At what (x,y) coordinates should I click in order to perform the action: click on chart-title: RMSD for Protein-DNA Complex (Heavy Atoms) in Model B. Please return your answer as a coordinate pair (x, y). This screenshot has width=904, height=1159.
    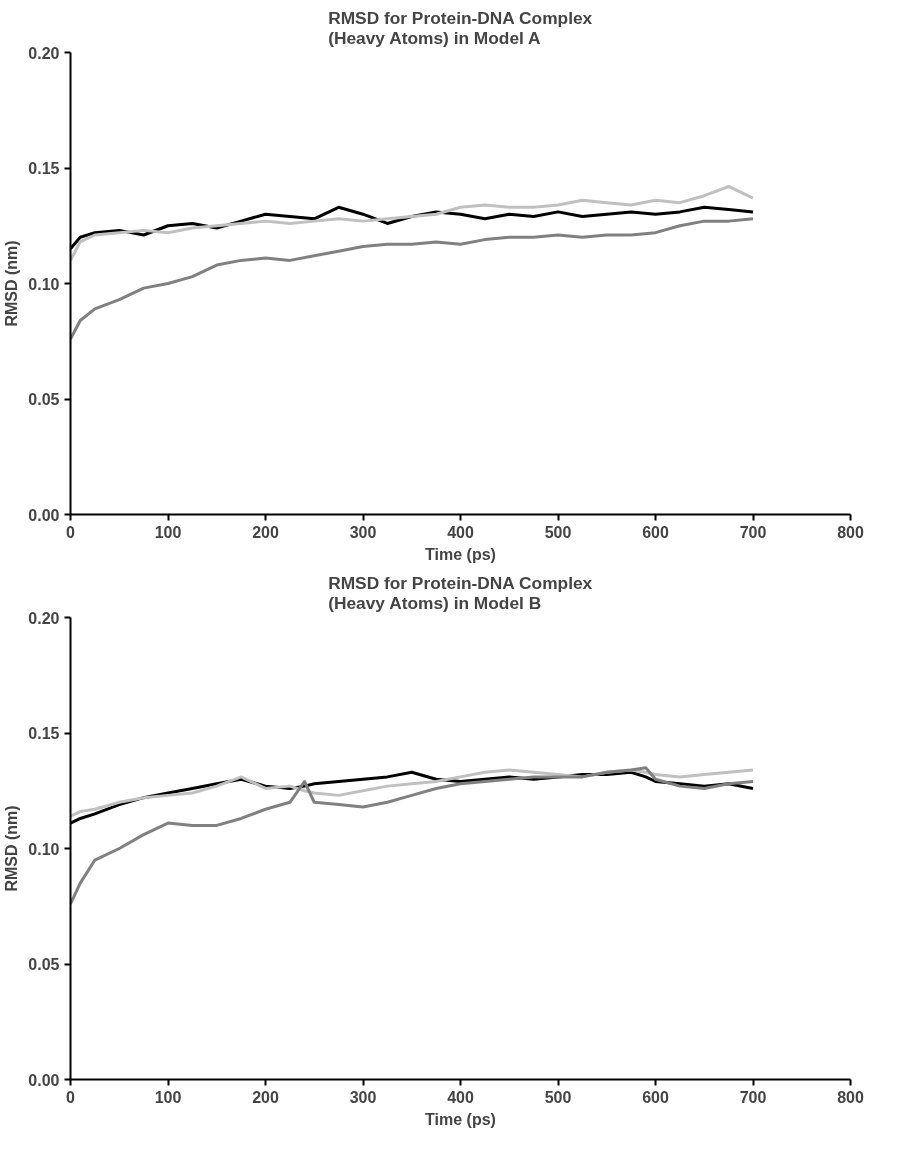
    Looking at the image, I should click on (460, 592).